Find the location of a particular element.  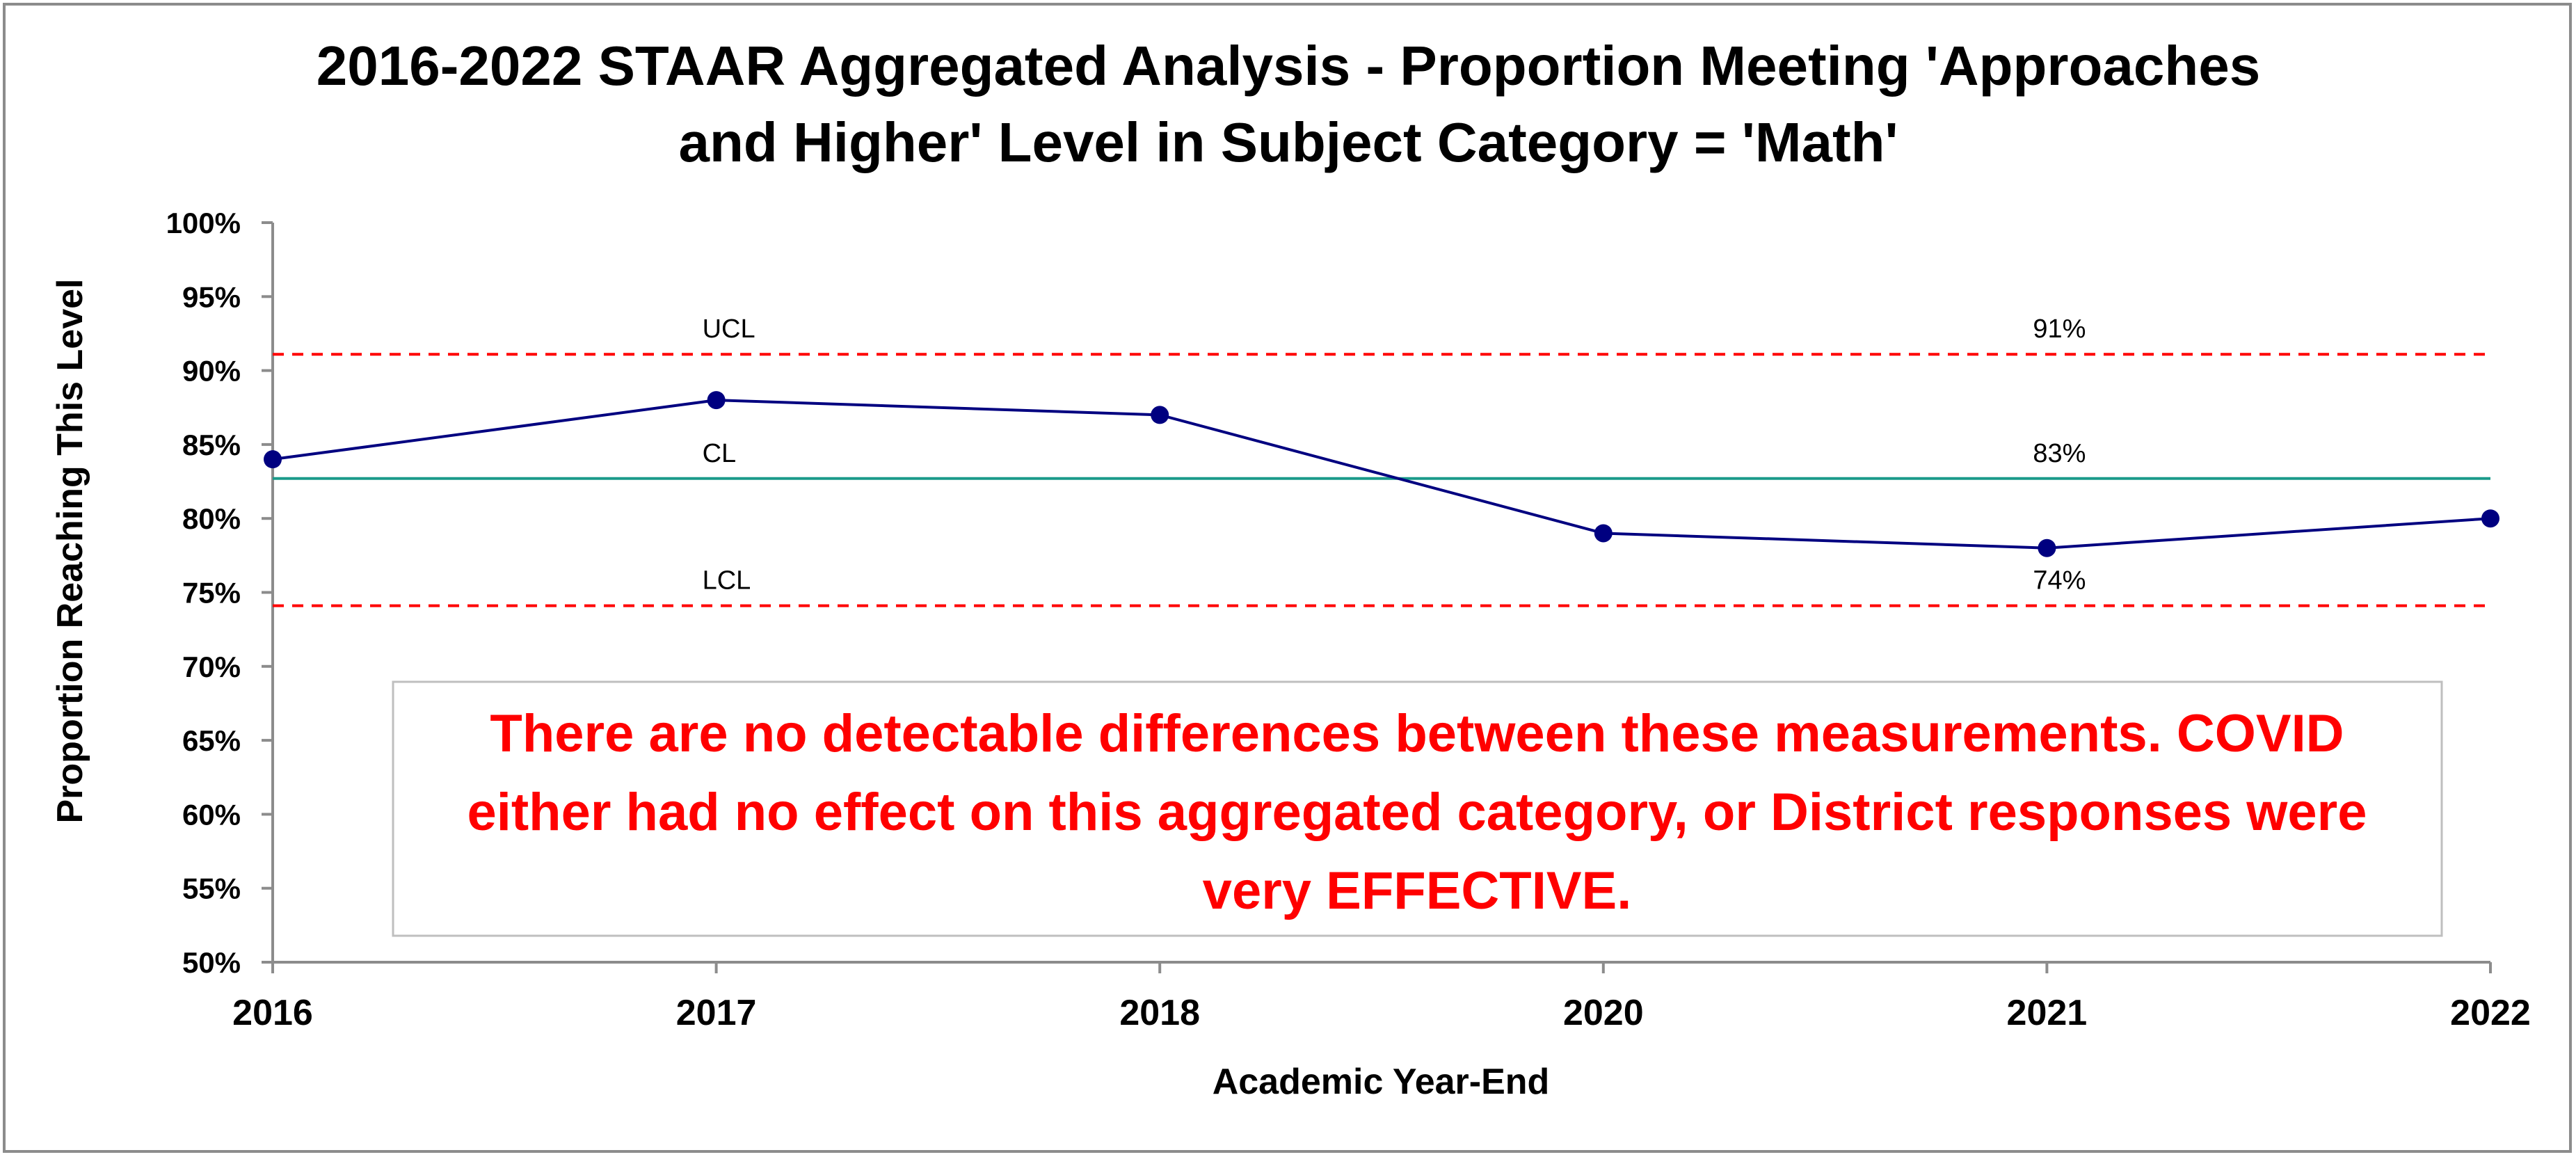

ucl-label: UCL is located at coordinates (729, 329).